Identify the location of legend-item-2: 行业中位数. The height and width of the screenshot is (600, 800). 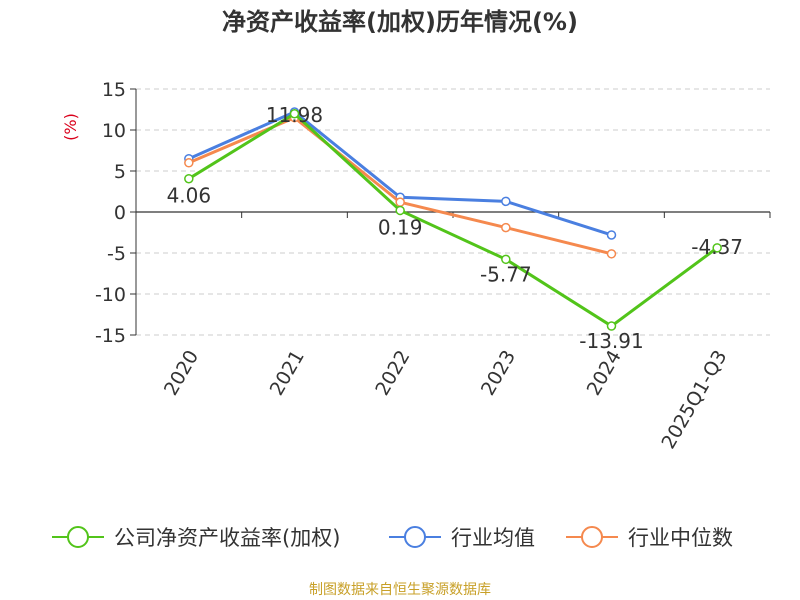
(649, 538).